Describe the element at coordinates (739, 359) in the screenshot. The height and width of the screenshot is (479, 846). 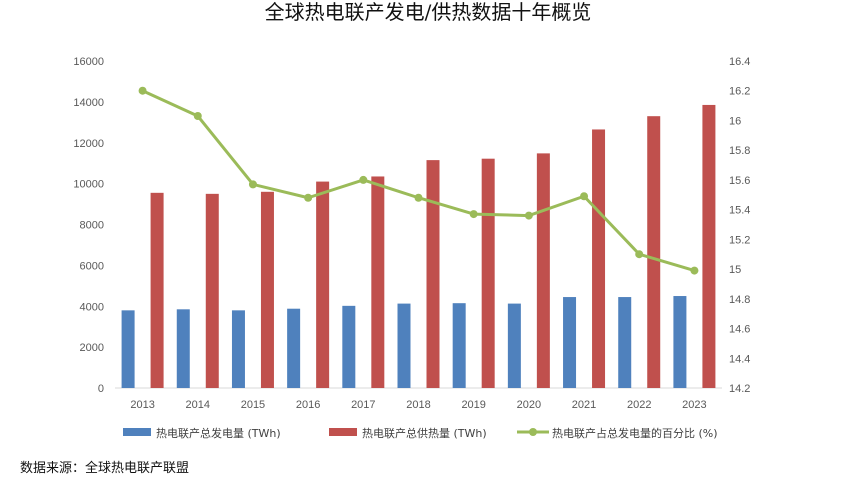
I see `y-right-tick-label: 14.4` at that location.